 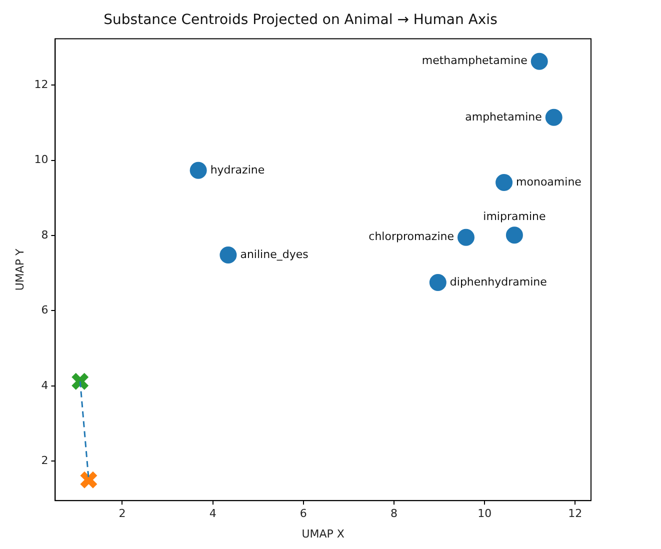 What do you see at coordinates (237, 169) in the screenshot?
I see `annotation: hydrazine` at bounding box center [237, 169].